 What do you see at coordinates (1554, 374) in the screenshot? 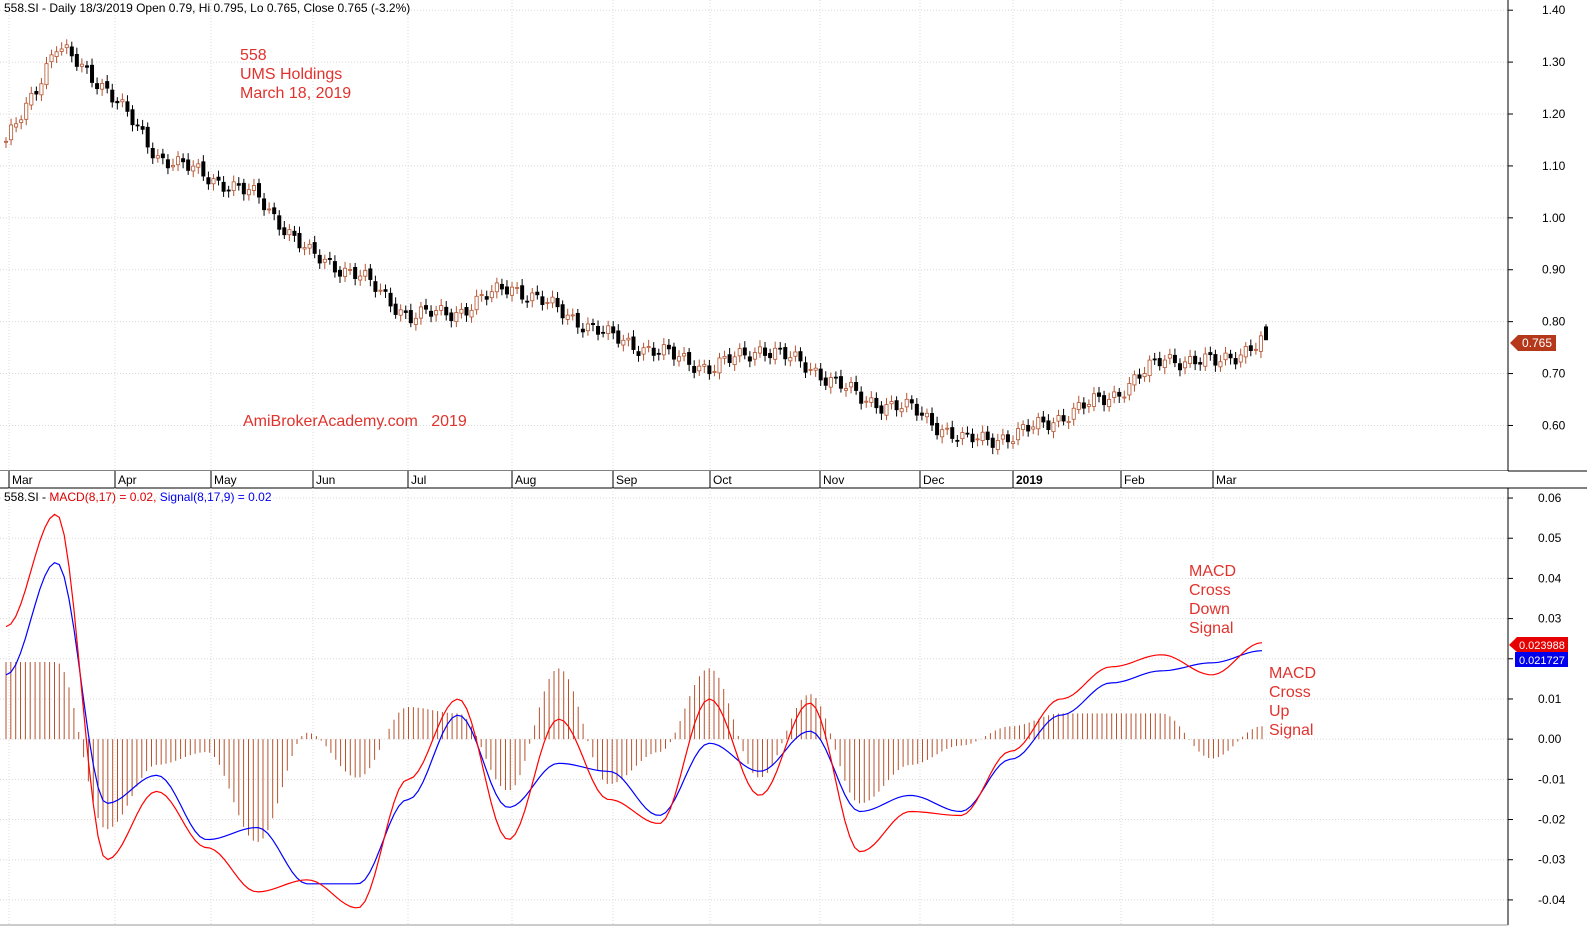
I see `price-tick-label: 0.70` at bounding box center [1554, 374].